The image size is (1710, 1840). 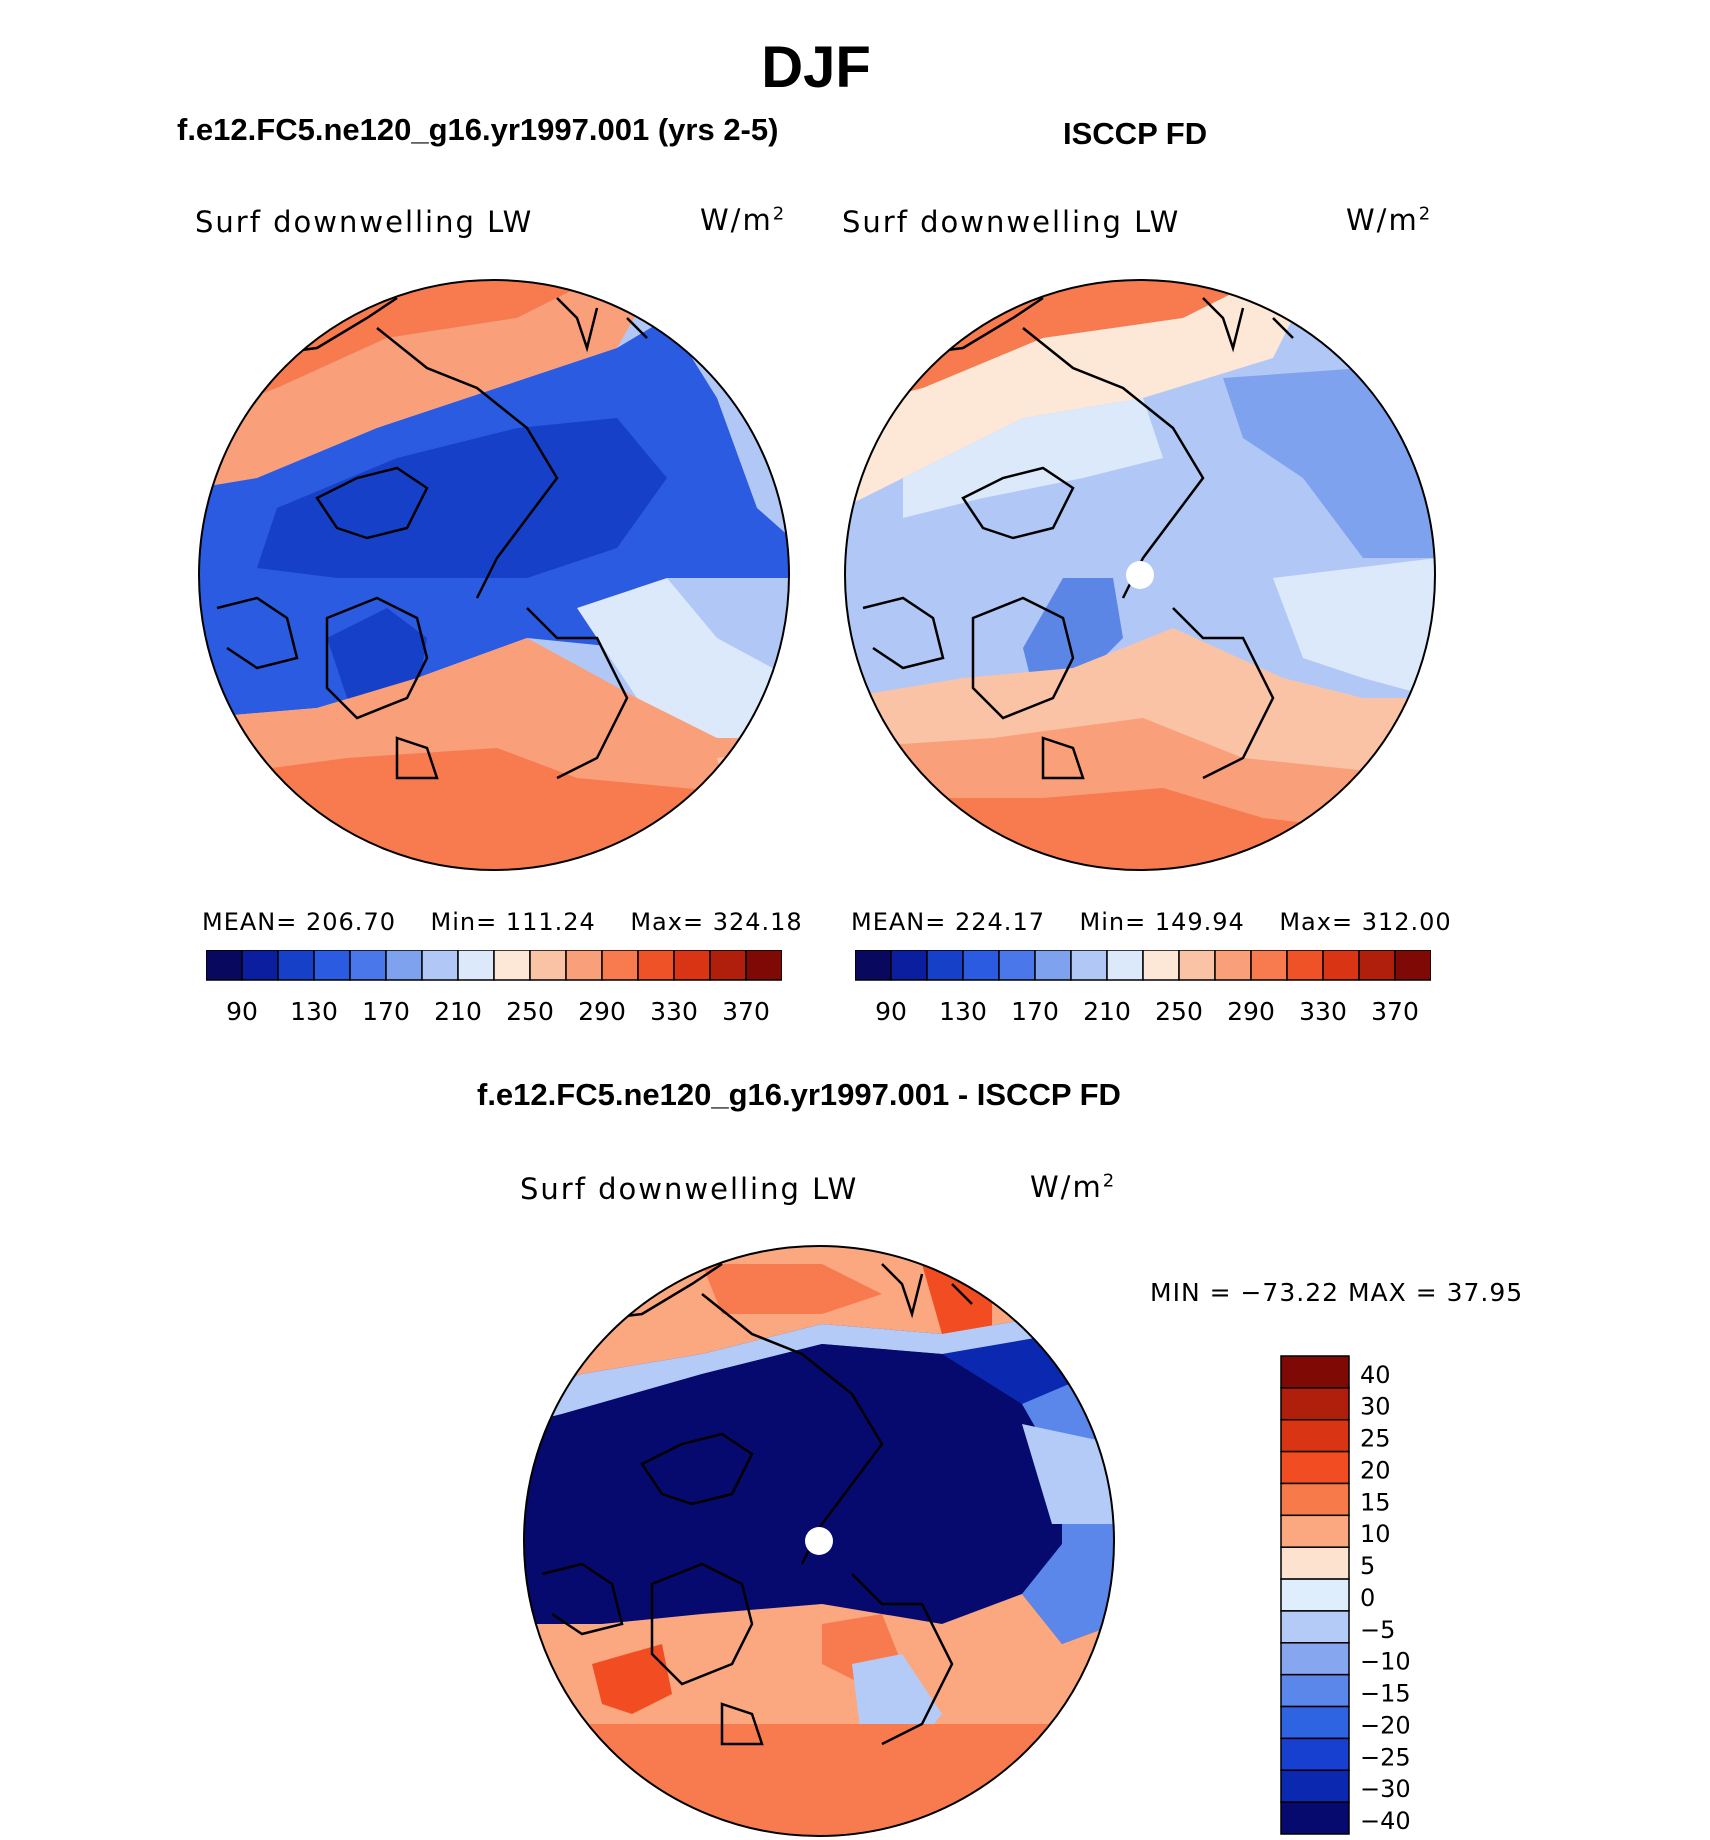 What do you see at coordinates (1140, 829) in the screenshot?
I see `obs-region-warm-bottom` at bounding box center [1140, 829].